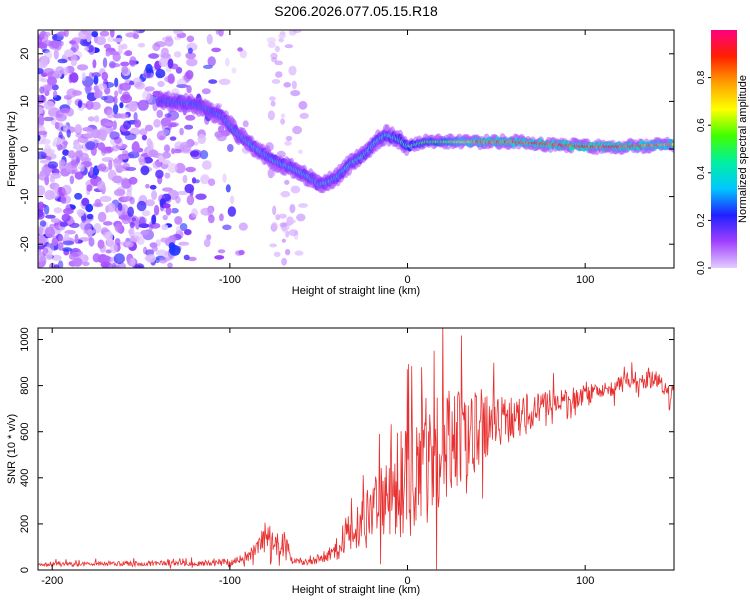 Image resolution: width=750 pixels, height=605 pixels. What do you see at coordinates (407, 280) in the screenshot?
I see `x-tick-label: 0` at bounding box center [407, 280].